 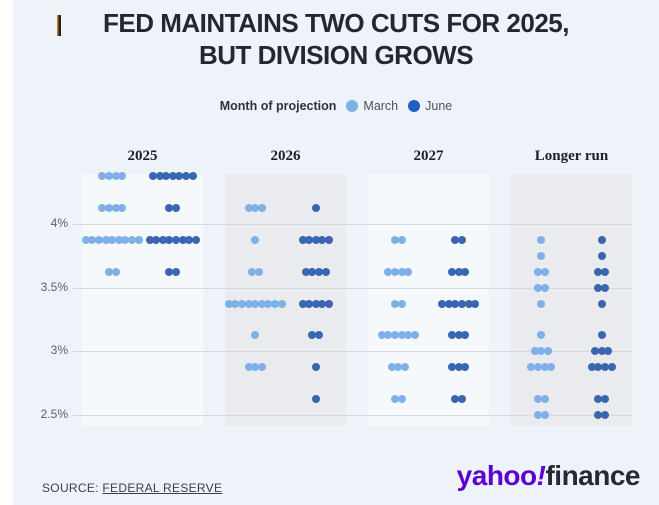 I want to click on march-legend-dot-icon, so click(x=352, y=106).